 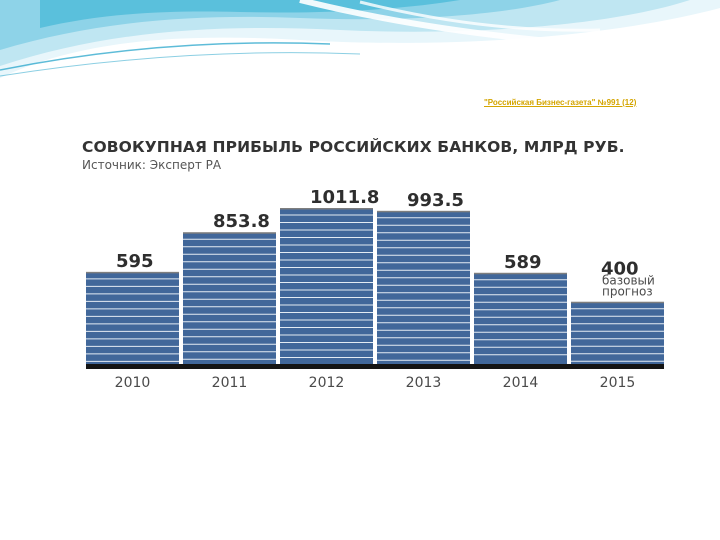 I want to click on bar-value-label: 400, so click(x=620, y=269).